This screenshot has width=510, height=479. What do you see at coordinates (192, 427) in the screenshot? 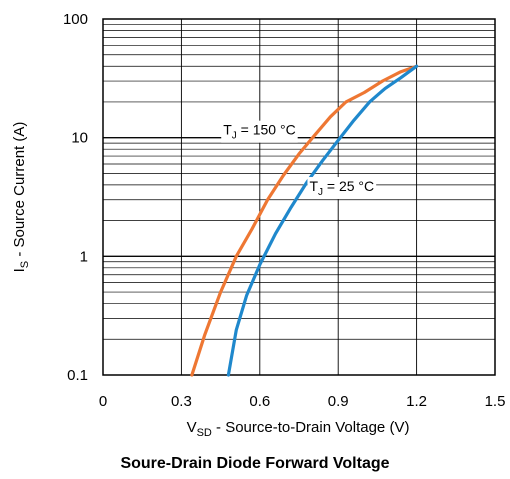
I see `x-axis-label-main: V` at bounding box center [192, 427].